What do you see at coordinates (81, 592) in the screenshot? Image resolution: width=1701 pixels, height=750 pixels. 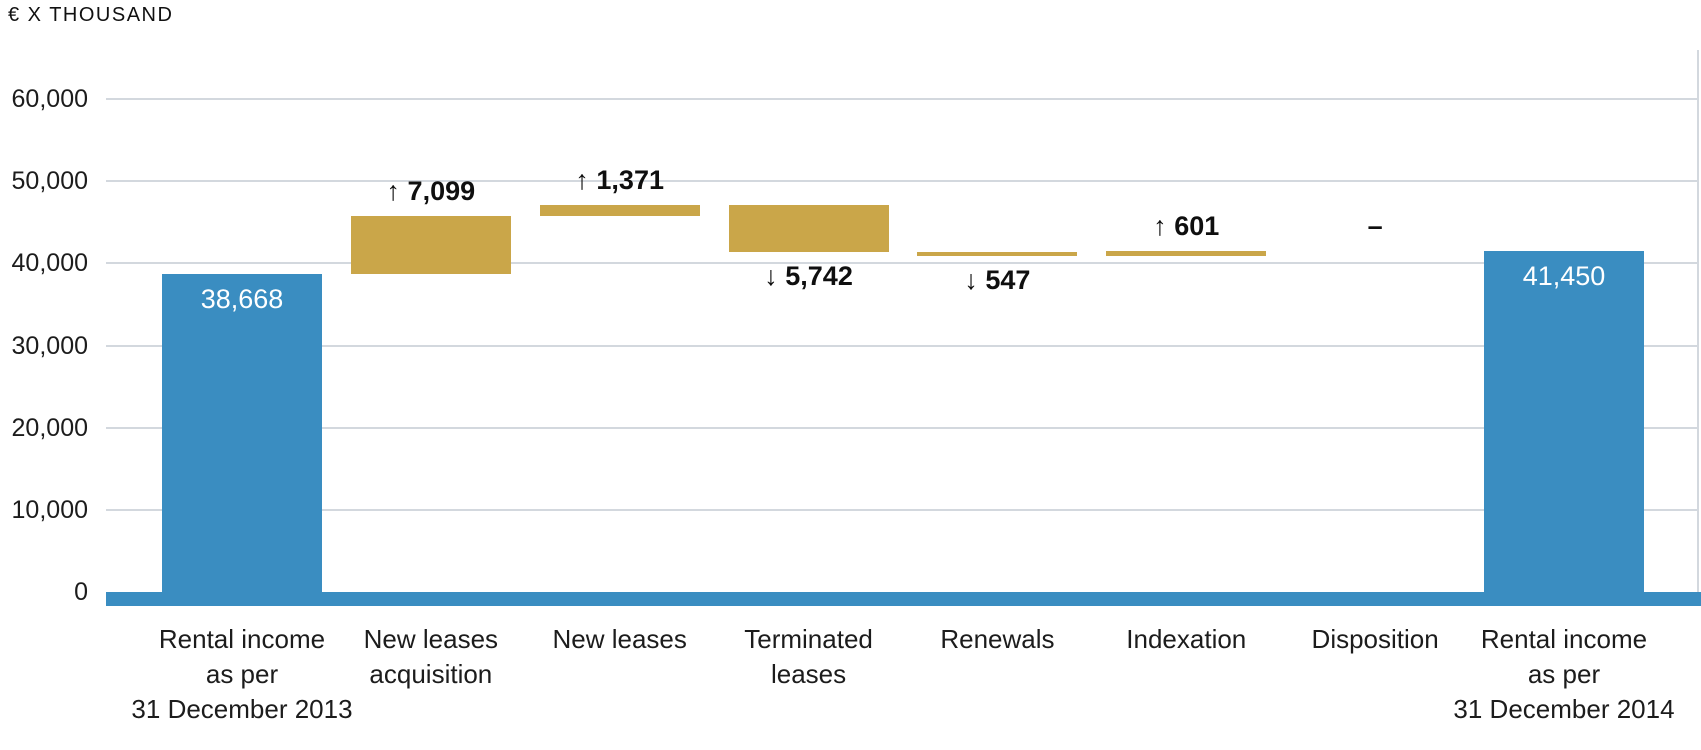 I see `y-axis-tick-label: 0` at bounding box center [81, 592].